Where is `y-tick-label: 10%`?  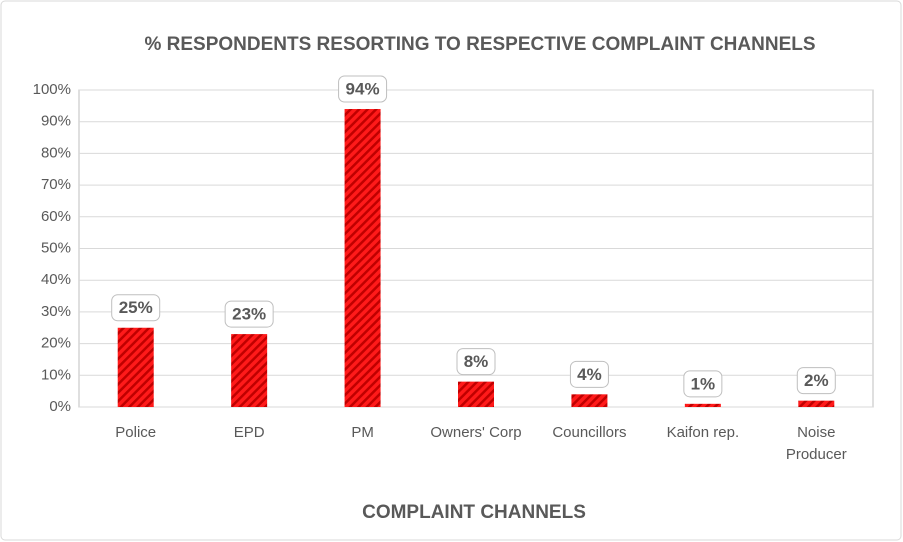
y-tick-label: 10% is located at coordinates (56, 374).